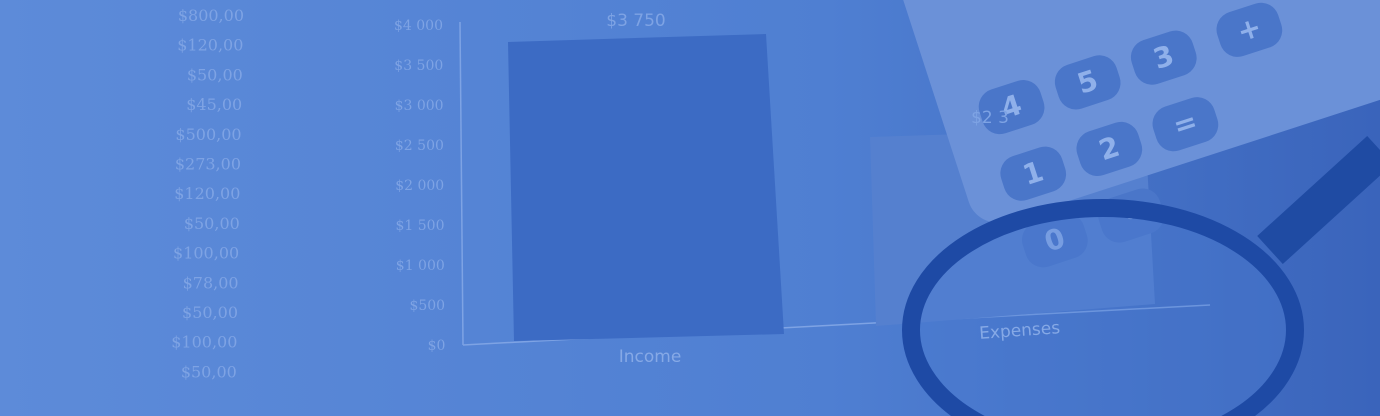 This screenshot has width=1380, height=416. I want to click on y-axis-label: $500, so click(427, 306).